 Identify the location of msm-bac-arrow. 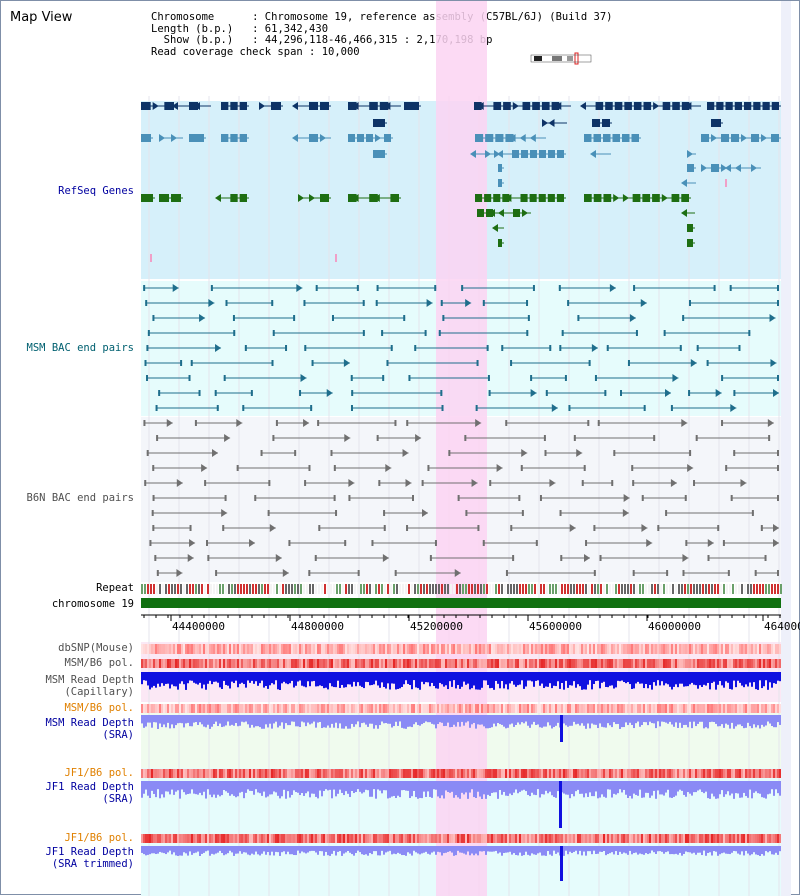
(693, 363).